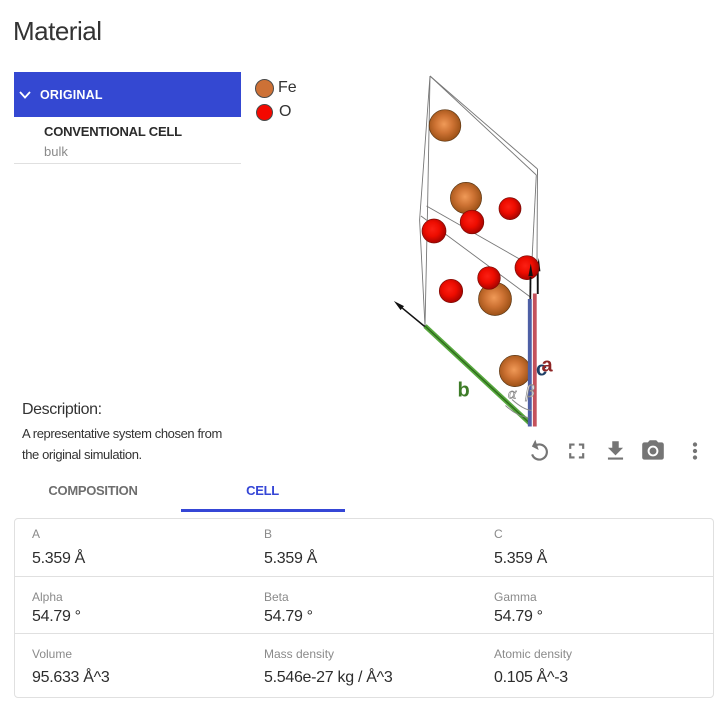 The width and height of the screenshot is (728, 720). What do you see at coordinates (512, 394) in the screenshot?
I see `svg-text: α` at bounding box center [512, 394].